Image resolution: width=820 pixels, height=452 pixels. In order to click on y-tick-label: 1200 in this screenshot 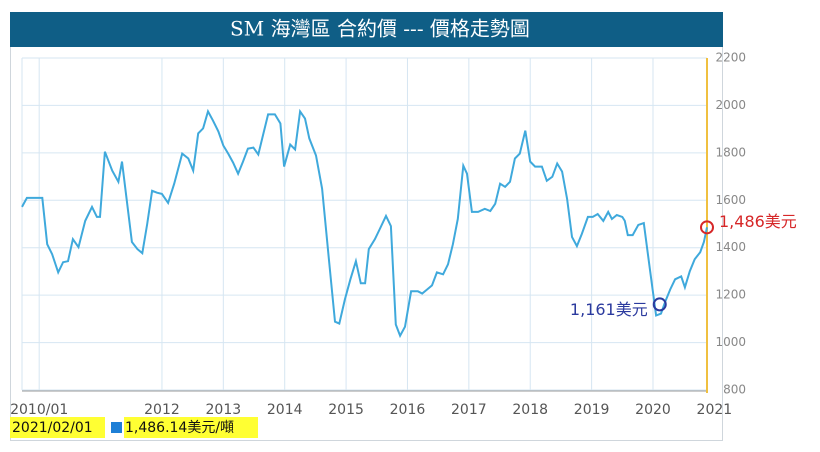, I will do `click(730, 295)`.